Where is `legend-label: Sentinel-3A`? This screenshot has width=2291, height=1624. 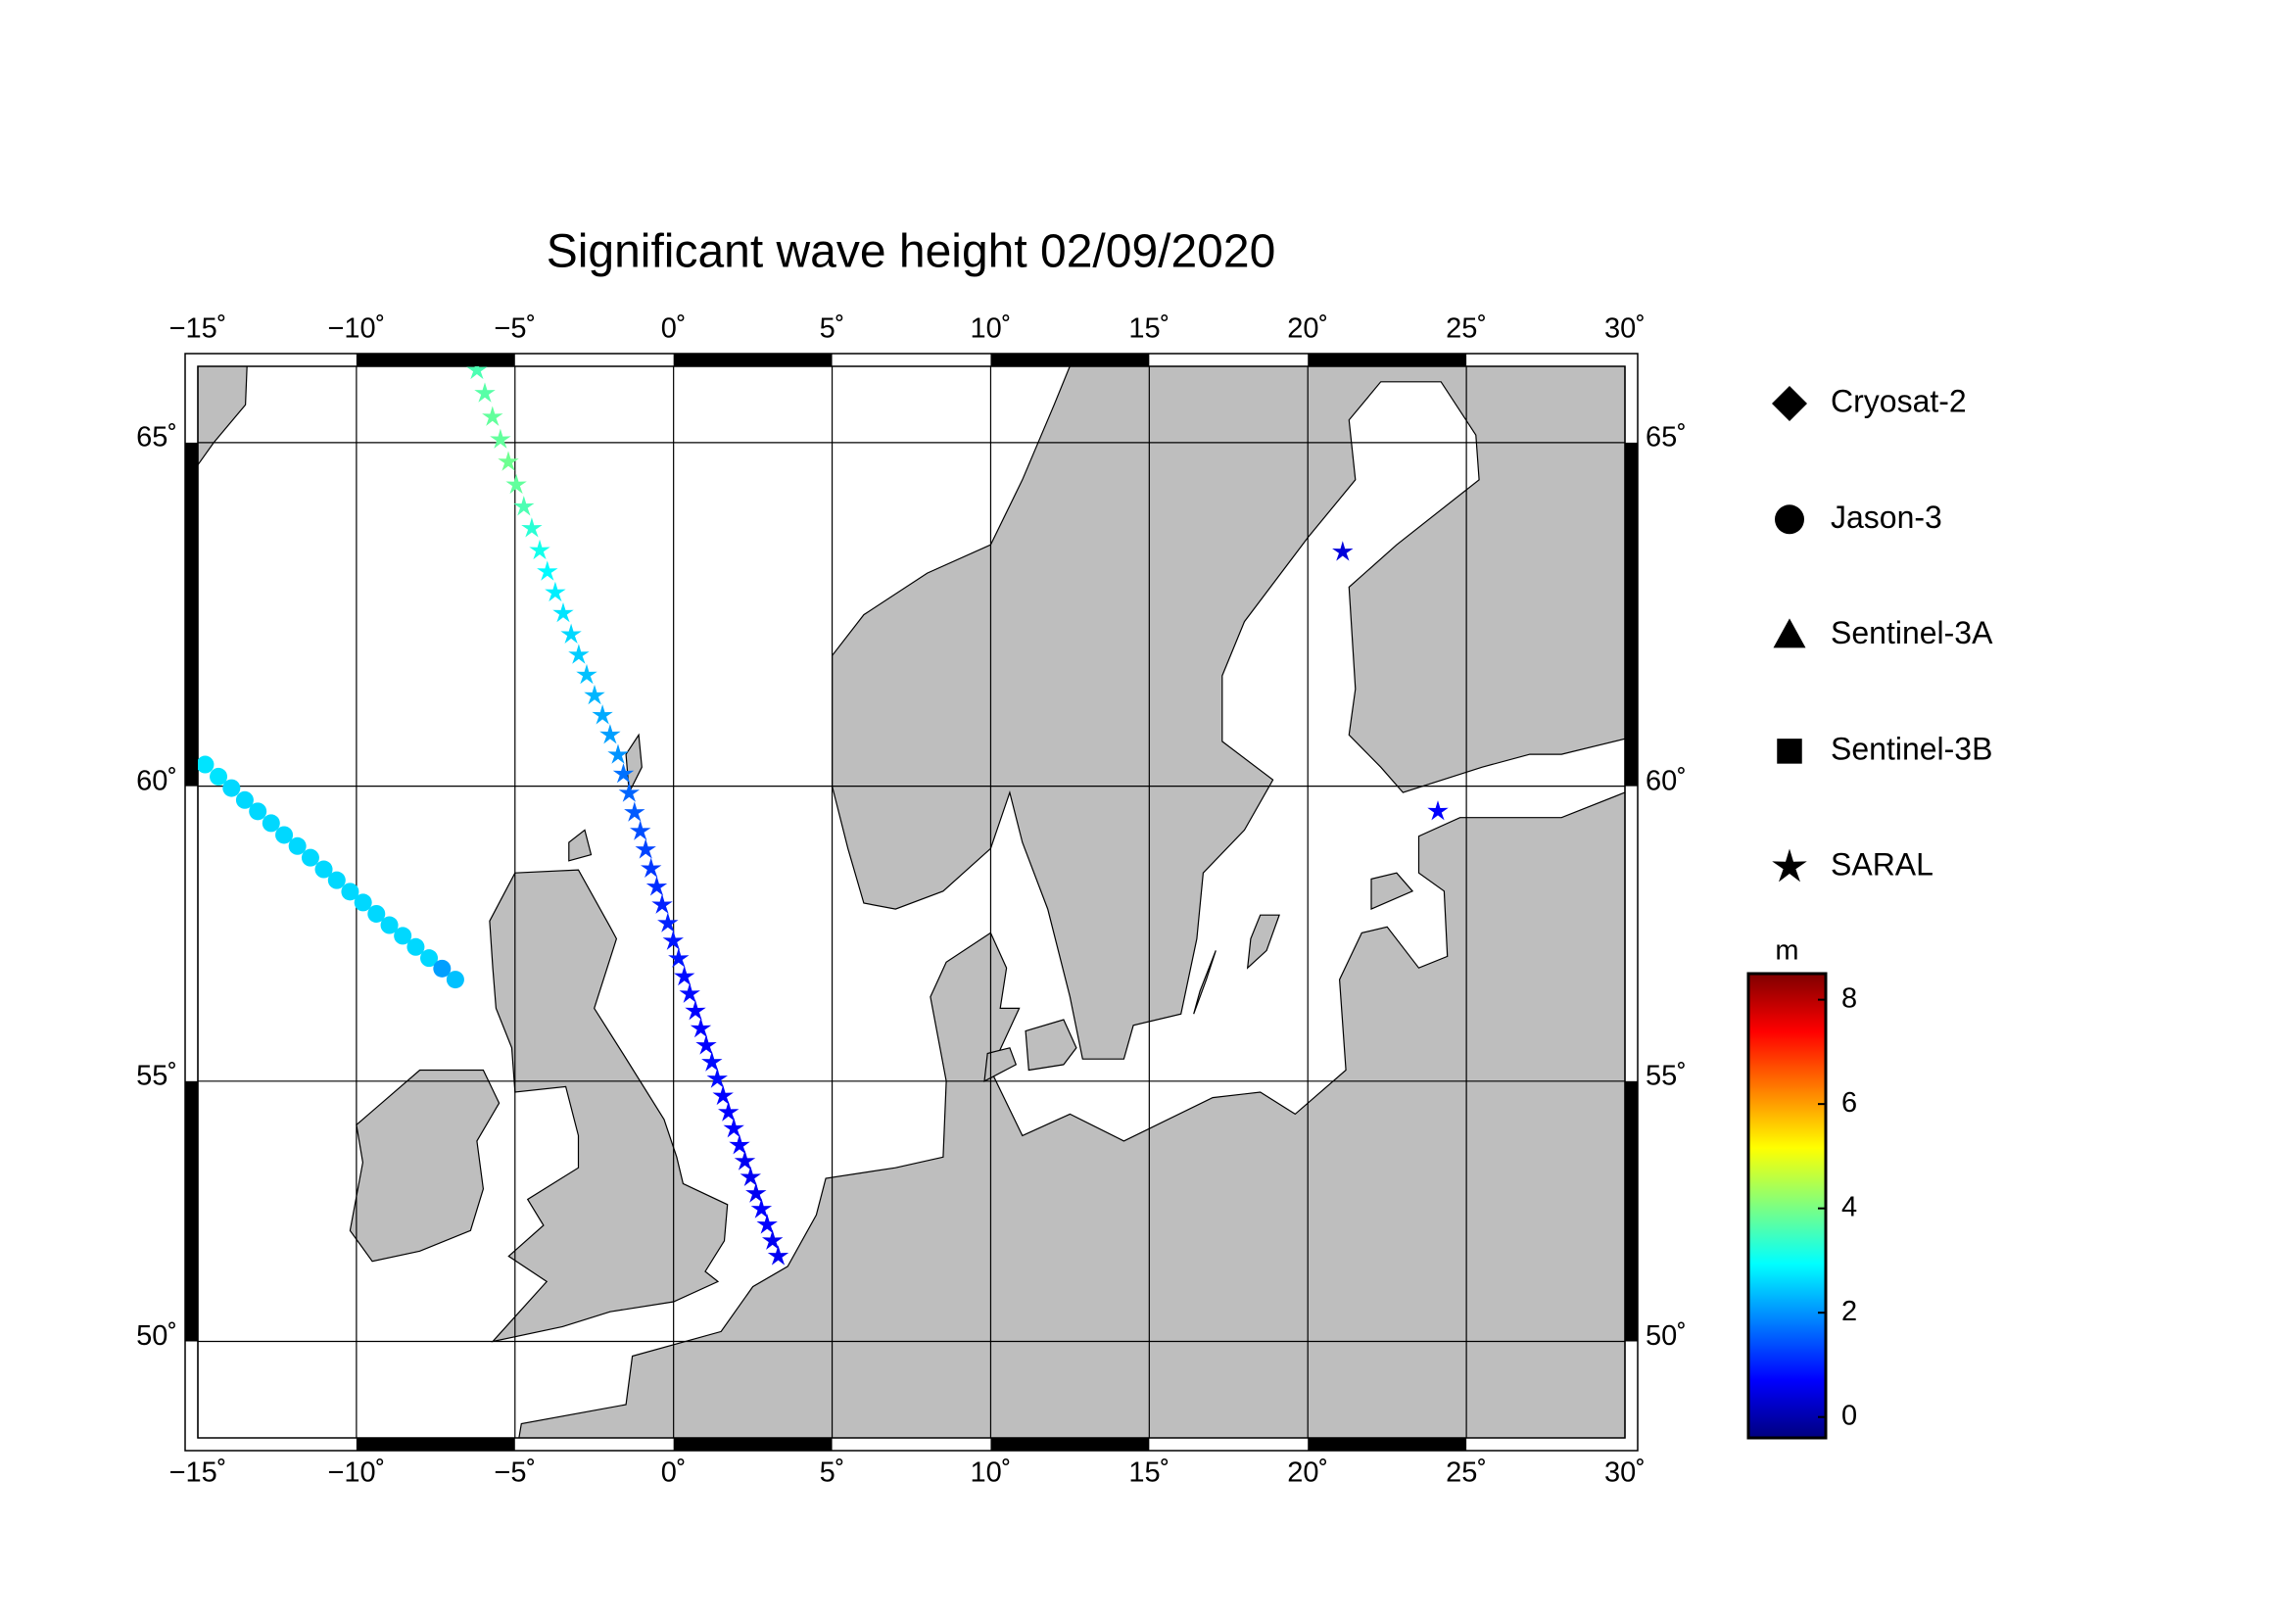
legend-label: Sentinel-3A is located at coordinates (1912, 632).